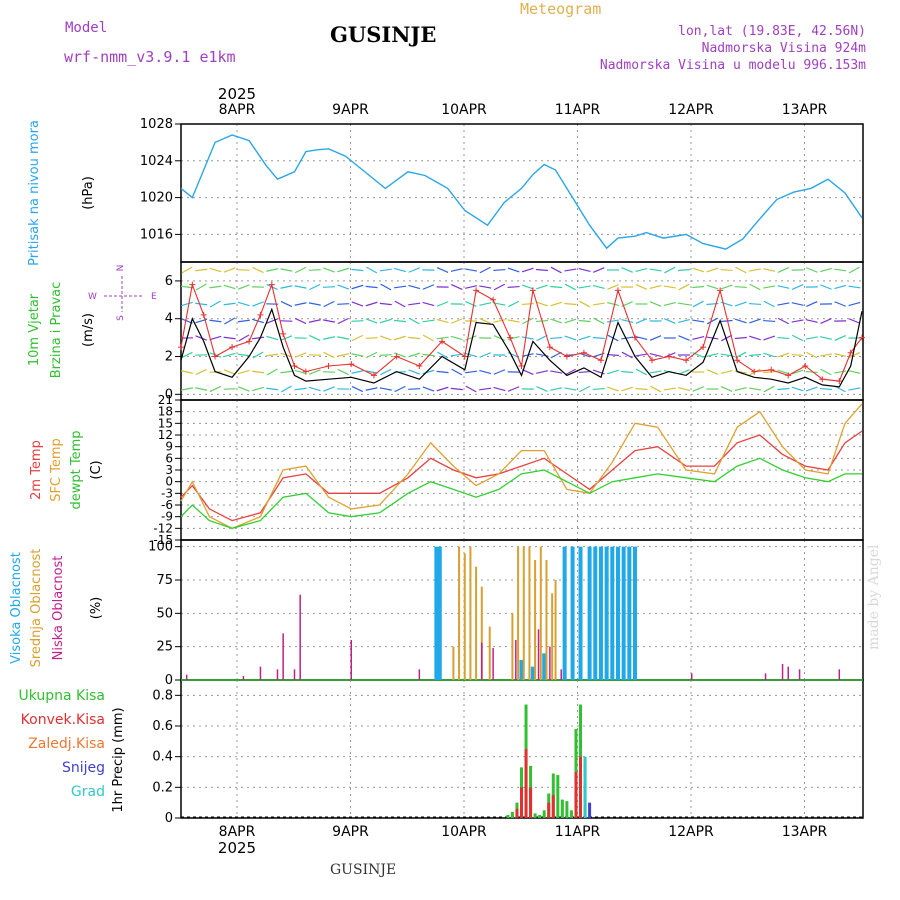 This screenshot has width=900, height=900. What do you see at coordinates (164, 580) in the screenshot?
I see `y-tick-label: 75` at bounding box center [164, 580].